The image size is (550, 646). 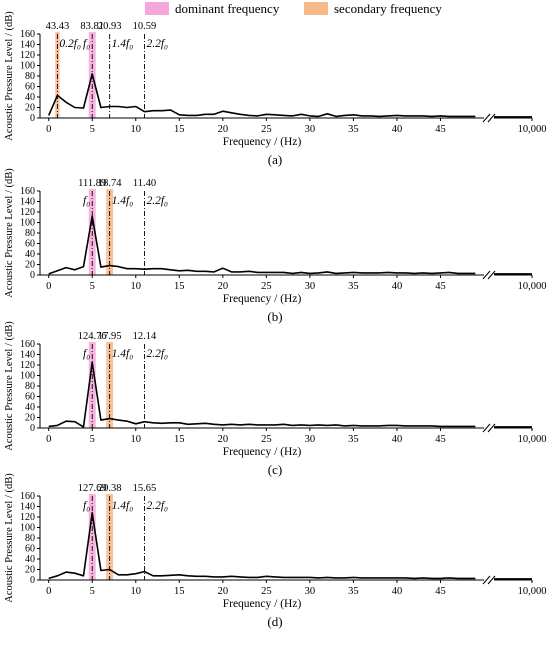 What do you see at coordinates (110, 488) in the screenshot?
I see `peak-value-label: 20.38` at bounding box center [110, 488].